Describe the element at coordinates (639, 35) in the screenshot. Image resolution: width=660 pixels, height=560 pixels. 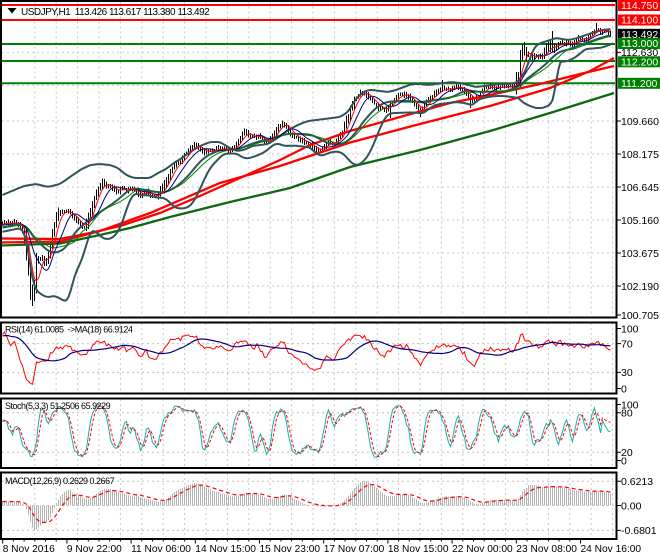
I see `svg-text: 113.492` at that location.